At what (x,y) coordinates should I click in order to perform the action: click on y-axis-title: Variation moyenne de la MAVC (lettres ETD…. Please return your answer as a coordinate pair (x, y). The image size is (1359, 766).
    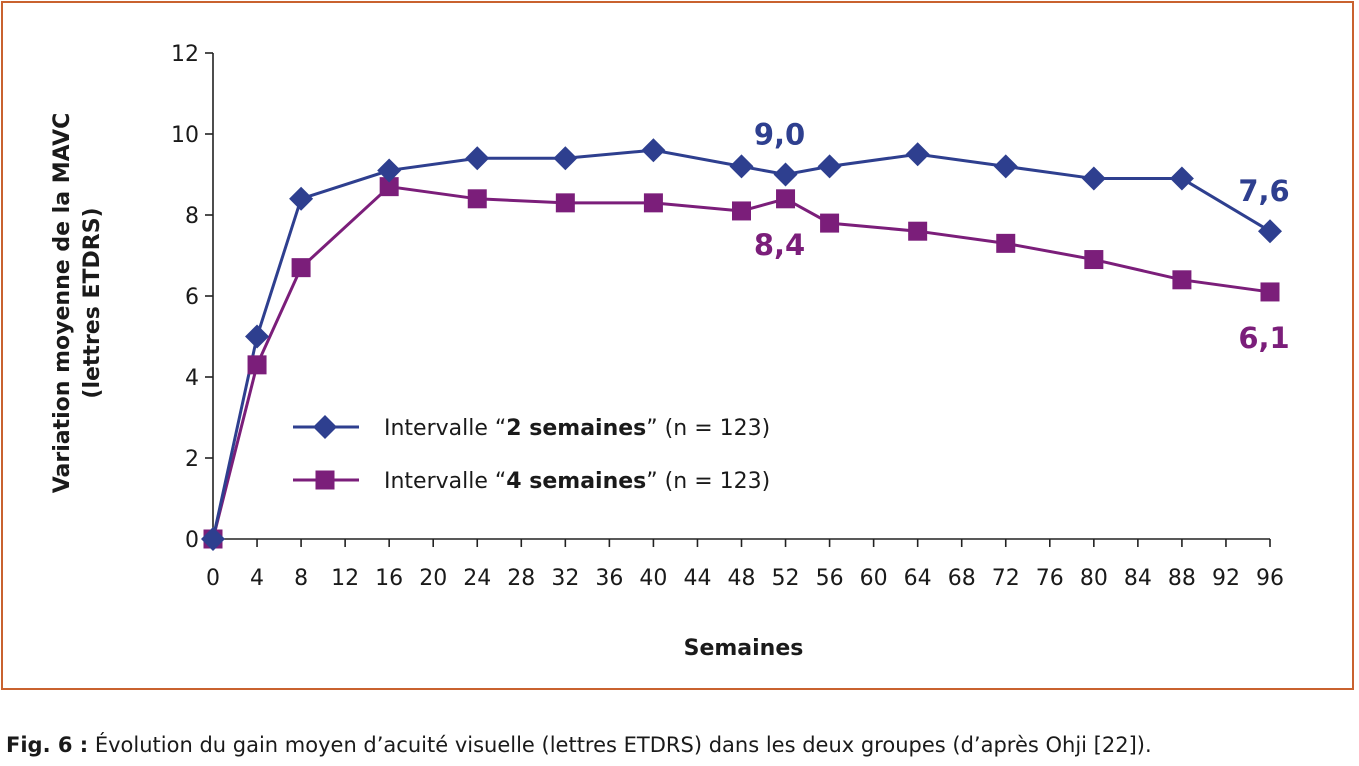
    Looking at the image, I should click on (77, 303).